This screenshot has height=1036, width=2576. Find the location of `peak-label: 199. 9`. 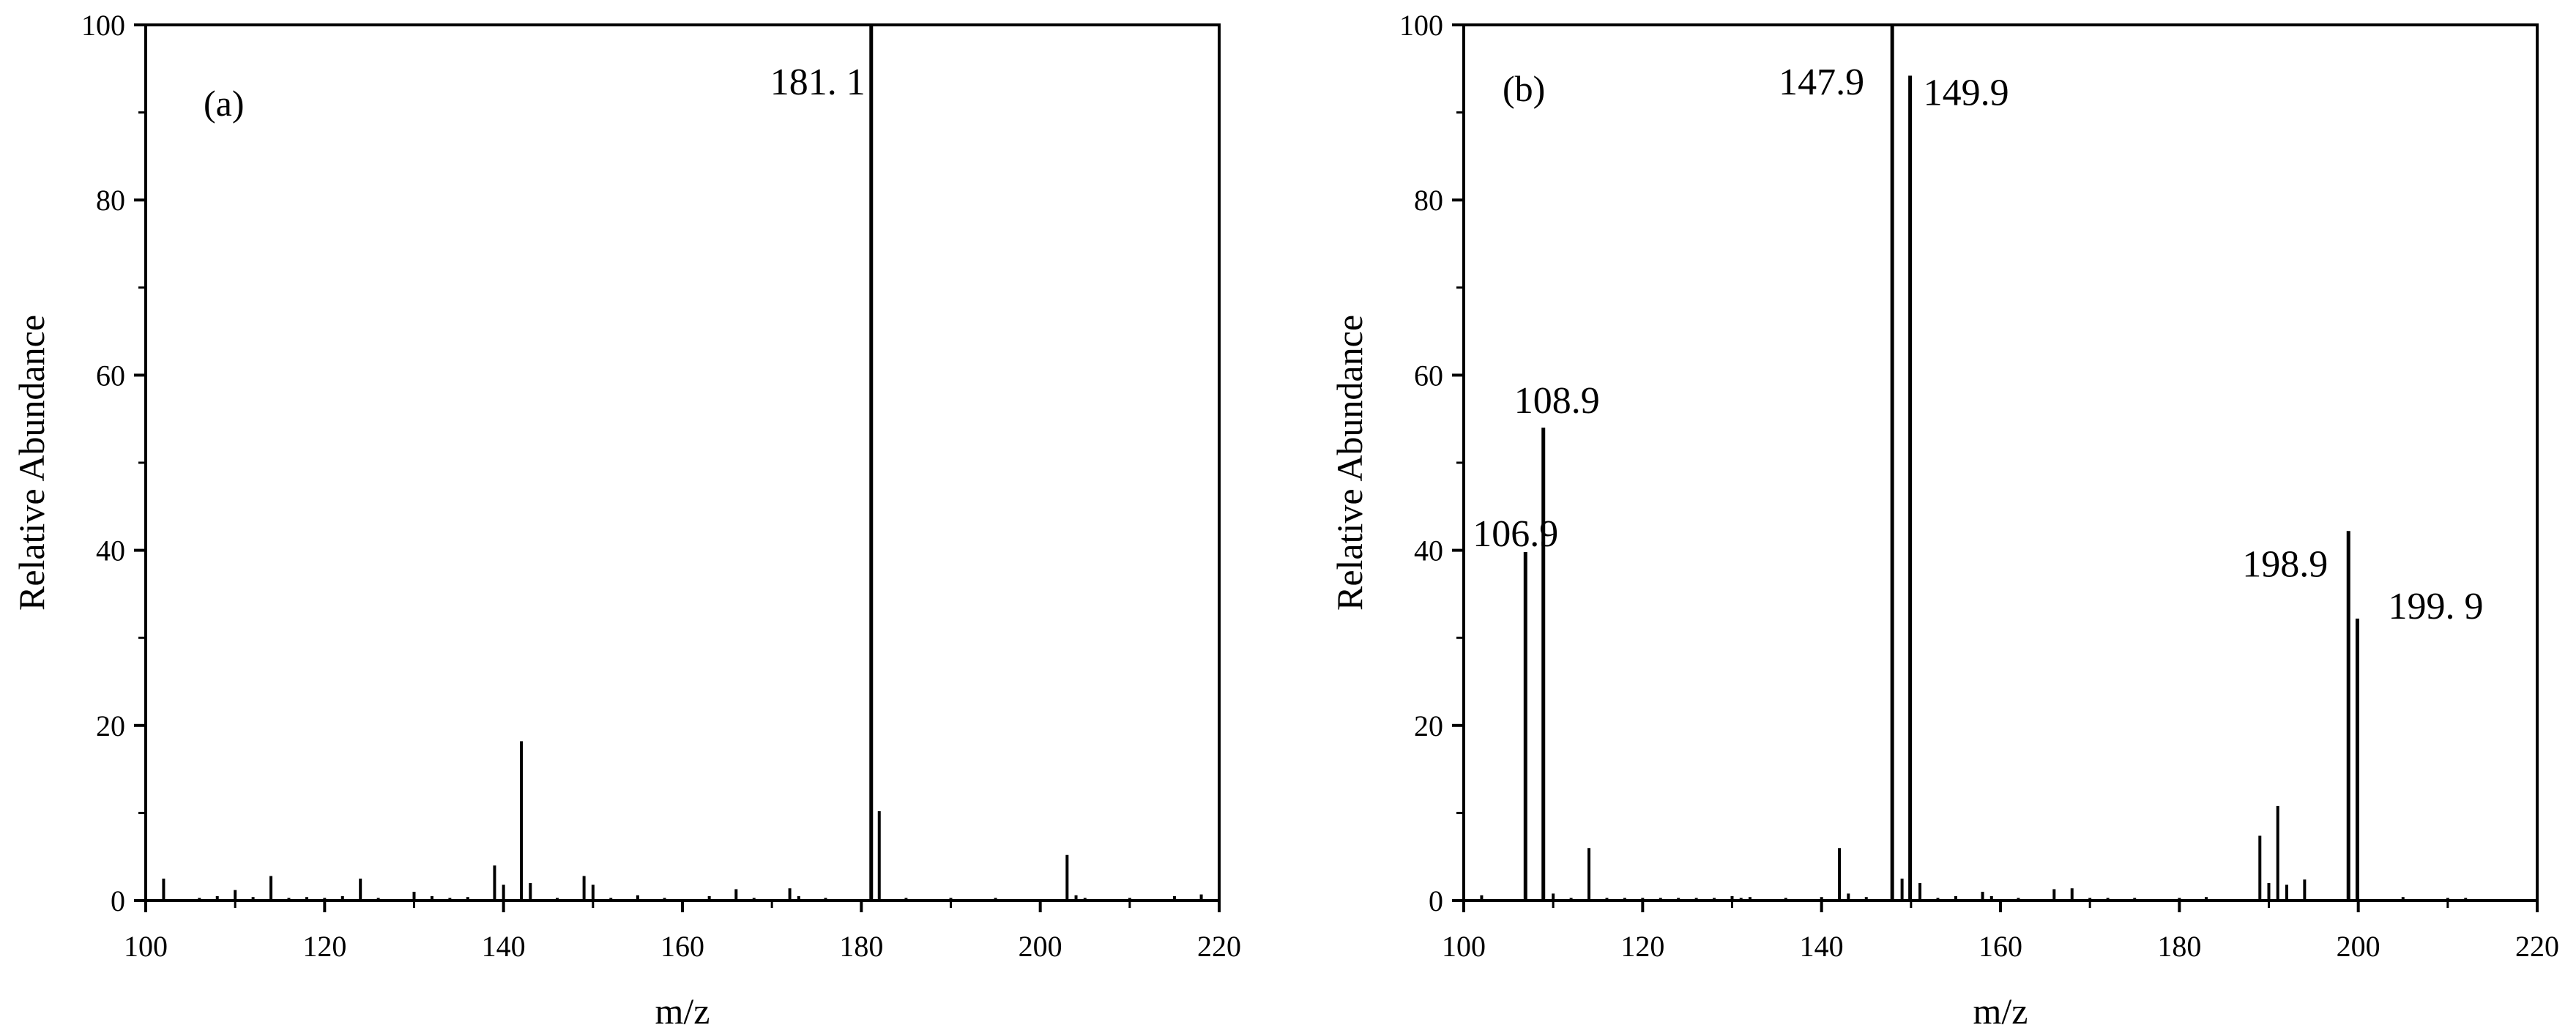

peak-label: 199. 9 is located at coordinates (2435, 606).